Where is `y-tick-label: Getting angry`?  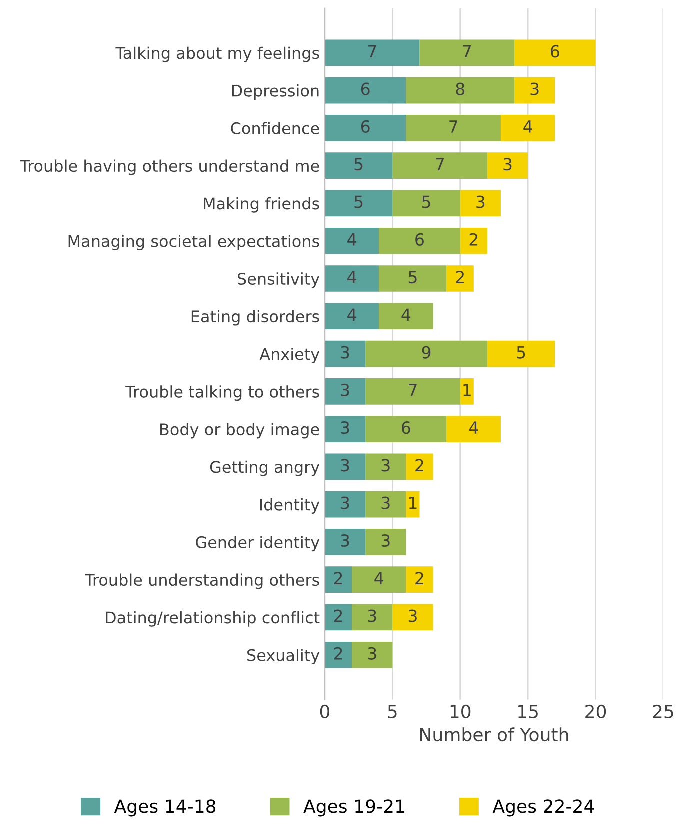
y-tick-label: Getting angry is located at coordinates (265, 468).